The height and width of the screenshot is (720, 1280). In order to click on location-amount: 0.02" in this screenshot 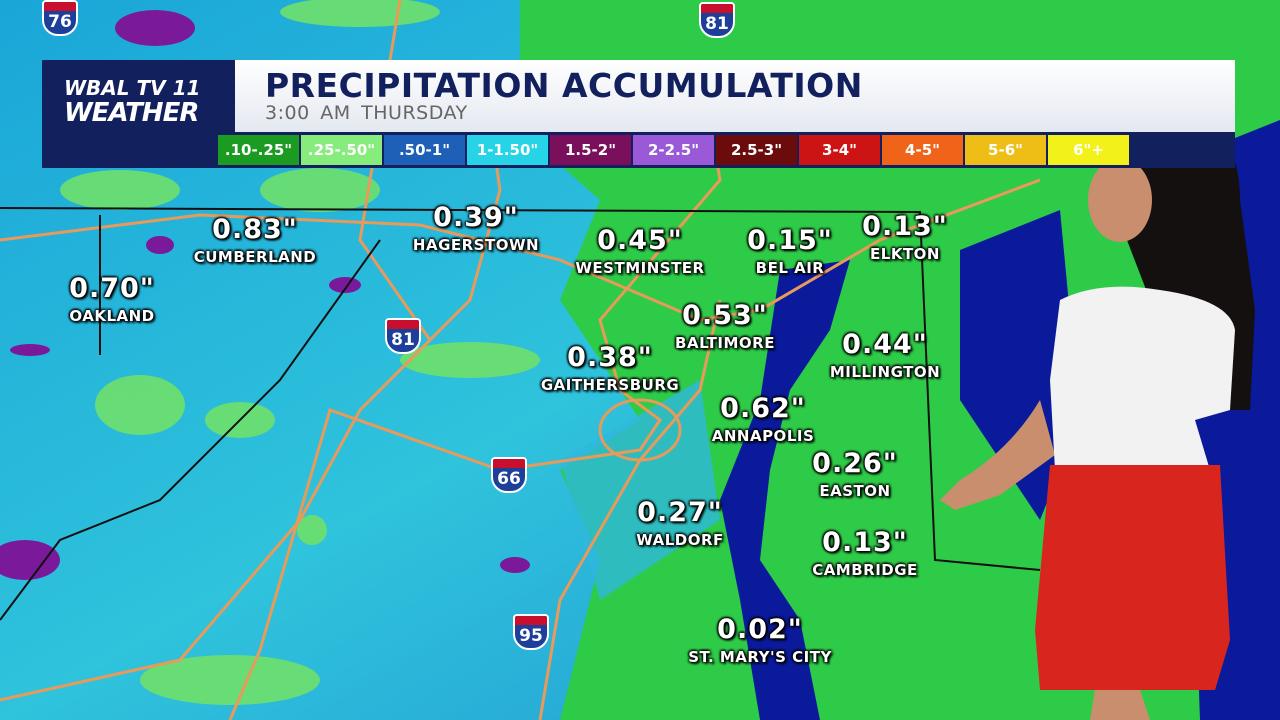, I will do `click(760, 629)`.